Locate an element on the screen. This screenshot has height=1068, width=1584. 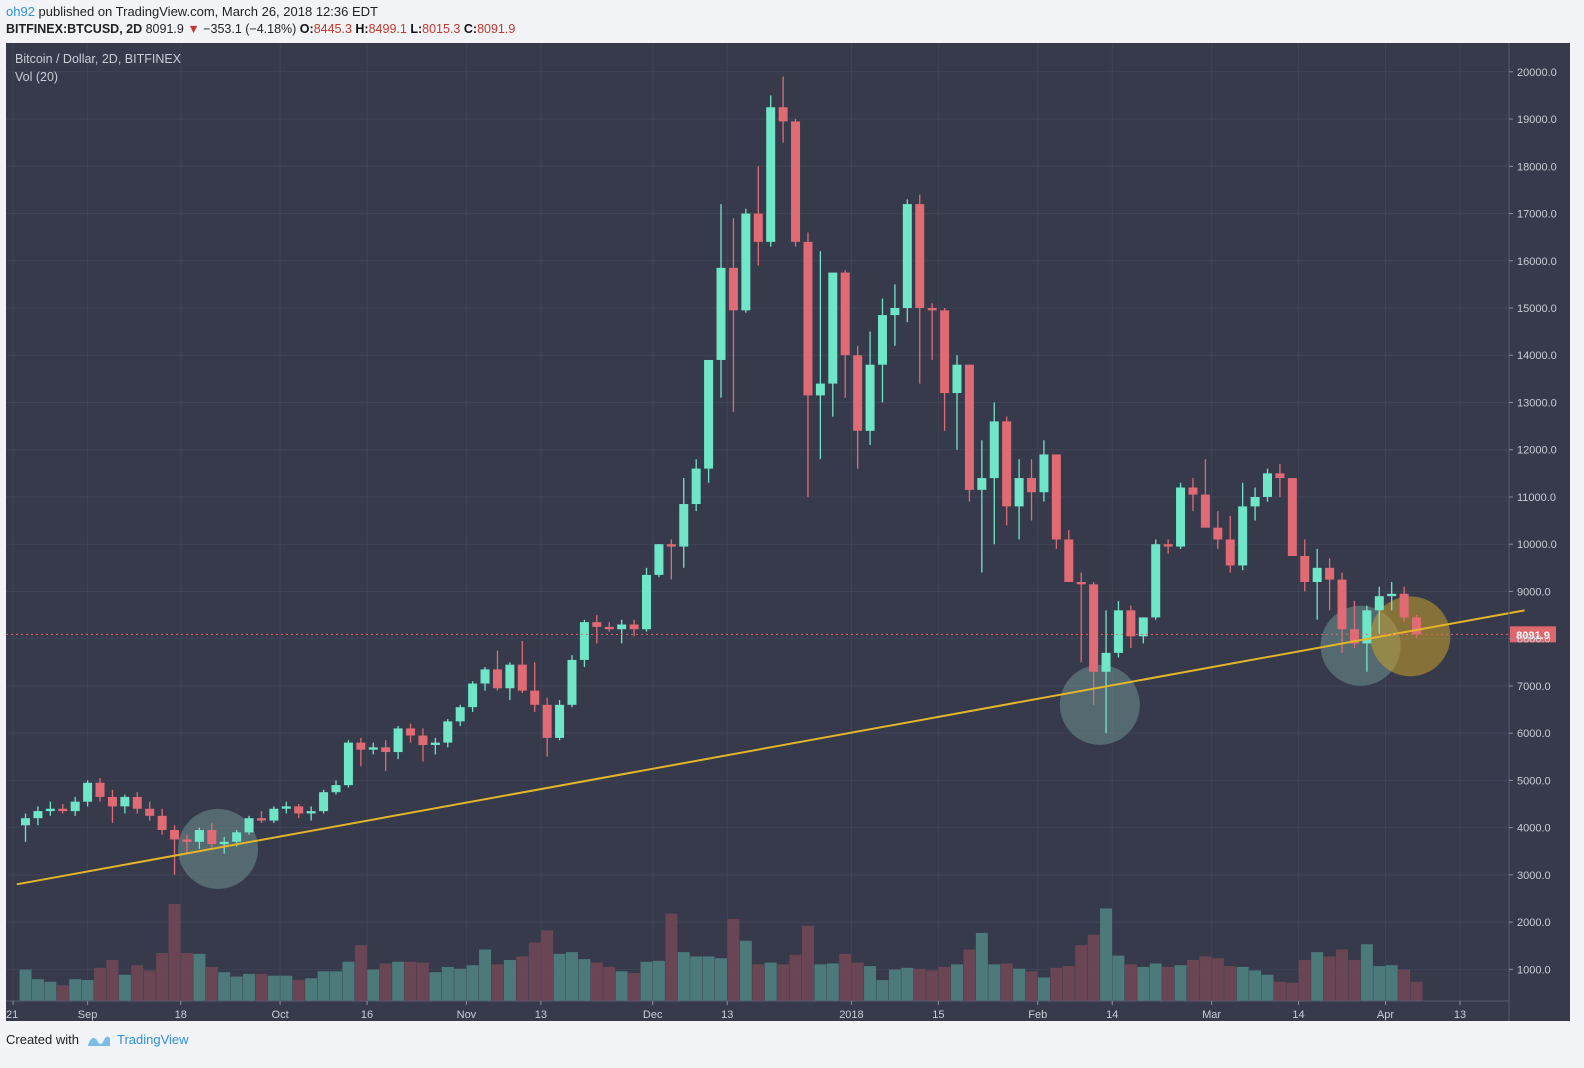
close-label: C: is located at coordinates (470, 29).